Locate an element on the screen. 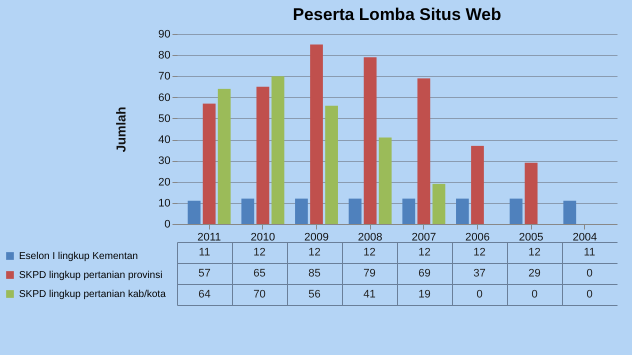 Image resolution: width=632 pixels, height=355 pixels. x-tick-label: 2006 is located at coordinates (477, 238).